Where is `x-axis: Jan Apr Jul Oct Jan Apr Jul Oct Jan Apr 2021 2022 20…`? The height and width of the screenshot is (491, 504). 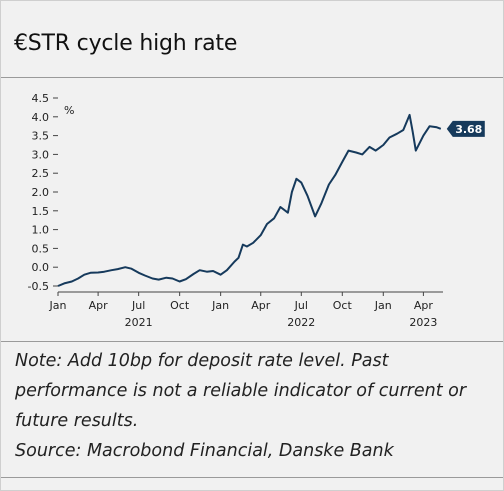 x-axis: Jan Apr Jul Oct Jan Apr Jul Oct Jan Apr 2021 2022 20… is located at coordinates (246, 310).